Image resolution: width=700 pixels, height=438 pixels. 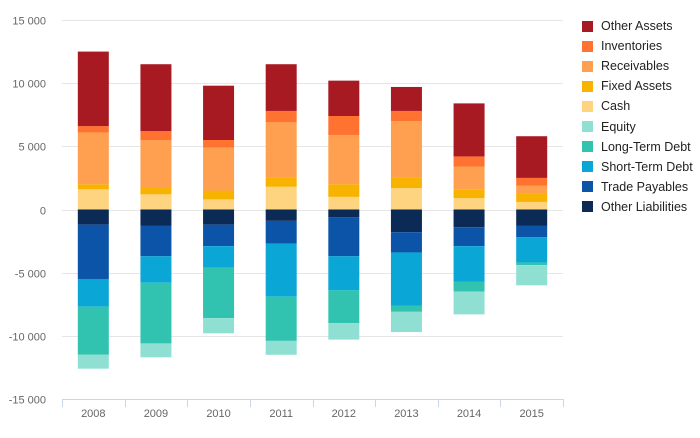 I want to click on legend-item: Equity, so click(x=637, y=126).